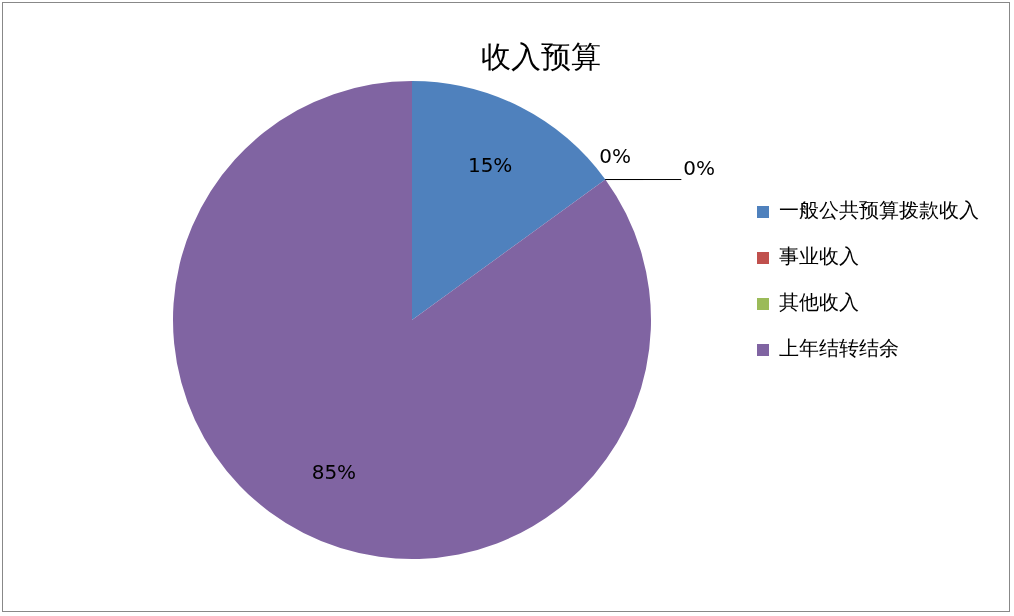 This screenshot has height=616, width=1014. Describe the element at coordinates (334, 471) in the screenshot. I see `data-label: 85%` at that location.